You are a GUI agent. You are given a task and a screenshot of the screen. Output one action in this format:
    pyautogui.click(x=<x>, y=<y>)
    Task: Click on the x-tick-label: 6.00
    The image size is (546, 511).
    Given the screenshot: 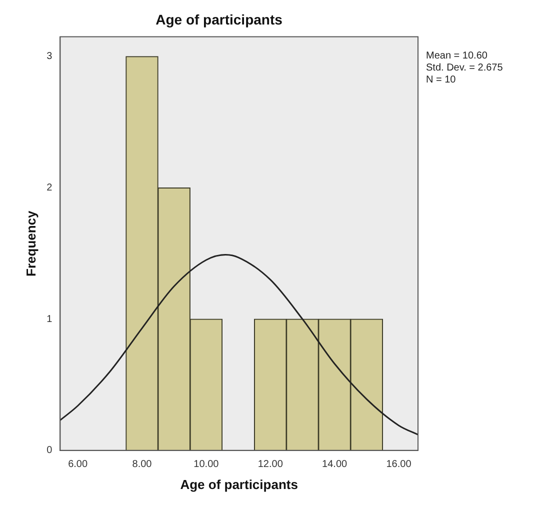 What is the action you would take?
    pyautogui.click(x=78, y=464)
    